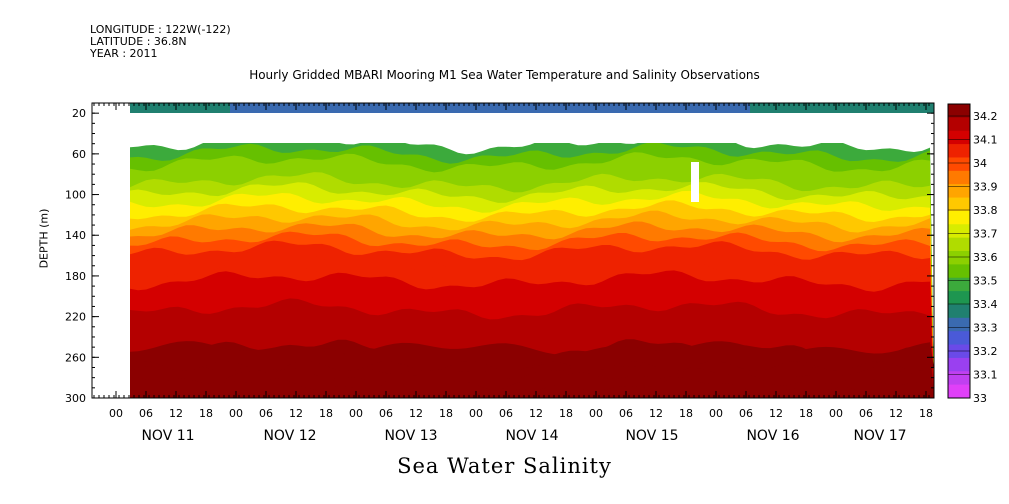  Describe the element at coordinates (980, 163) in the screenshot. I see `colorbar-label: 34` at that location.